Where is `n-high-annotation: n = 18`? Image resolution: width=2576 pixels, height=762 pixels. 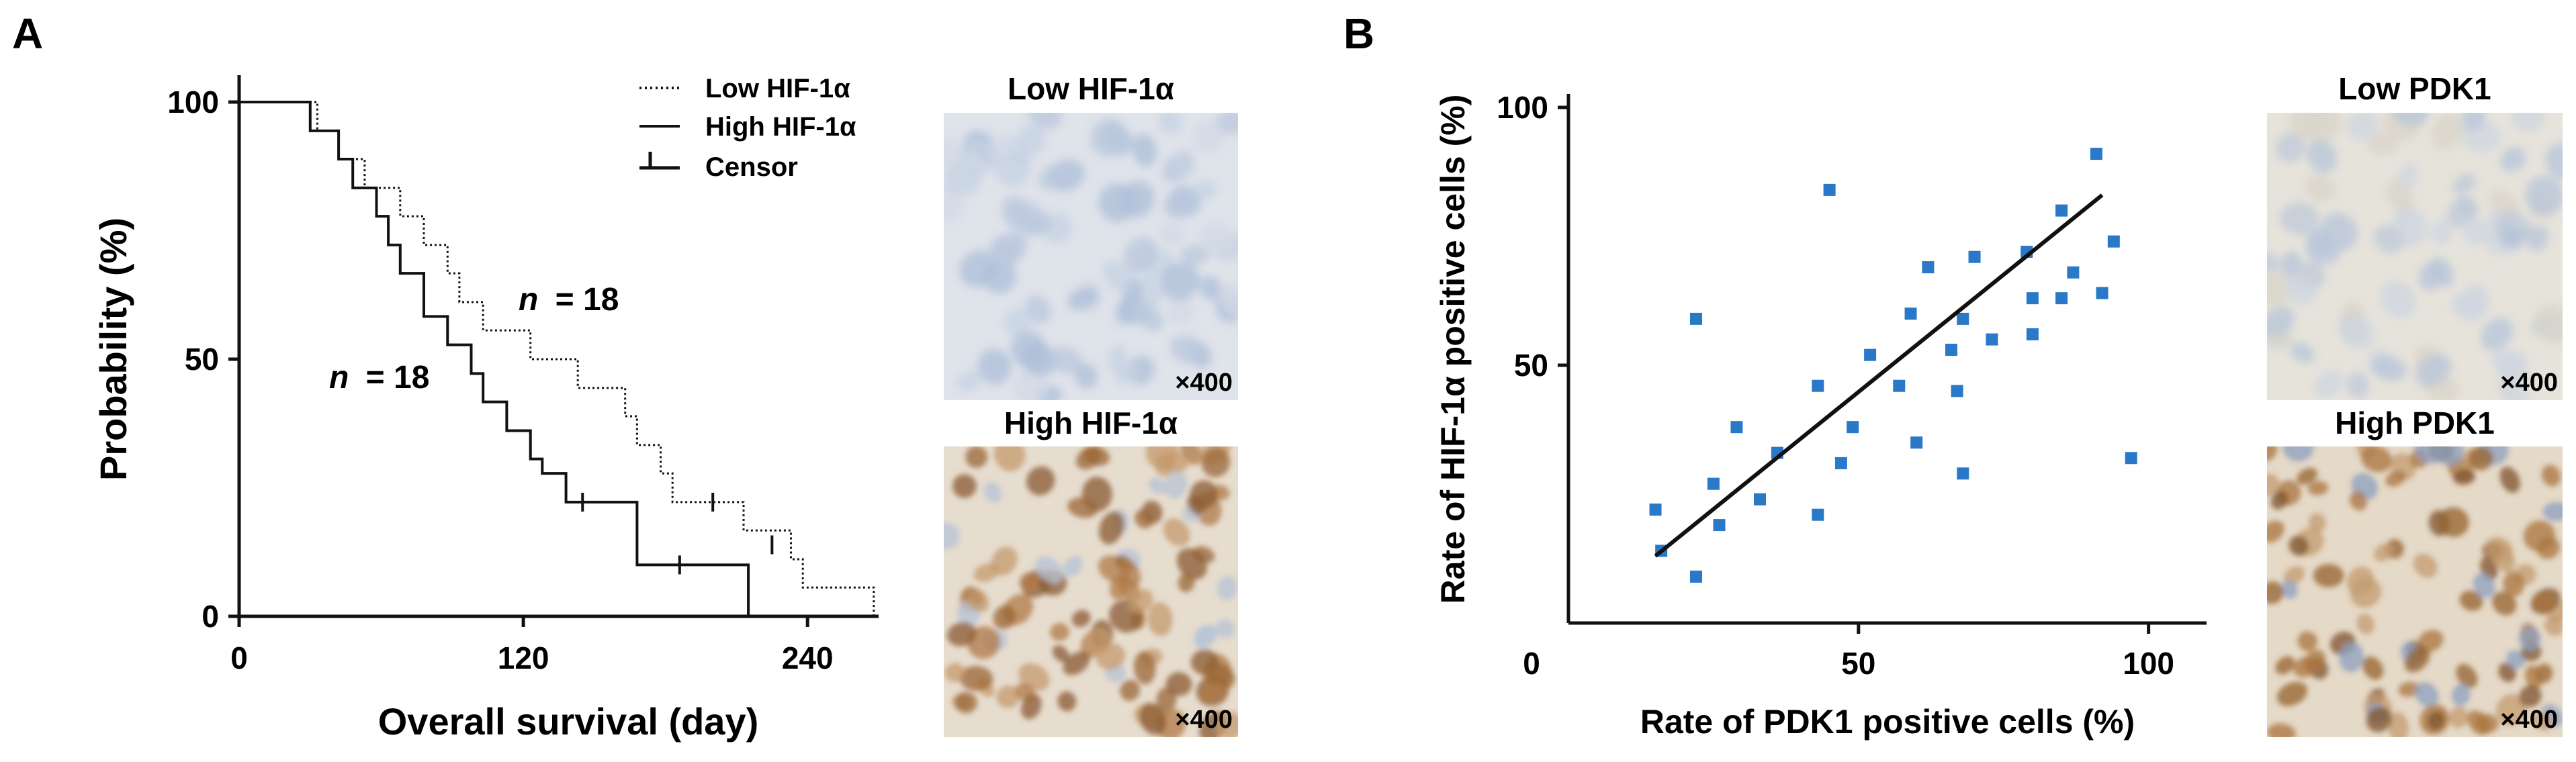 n-high-annotation: n = 18 is located at coordinates (379, 377).